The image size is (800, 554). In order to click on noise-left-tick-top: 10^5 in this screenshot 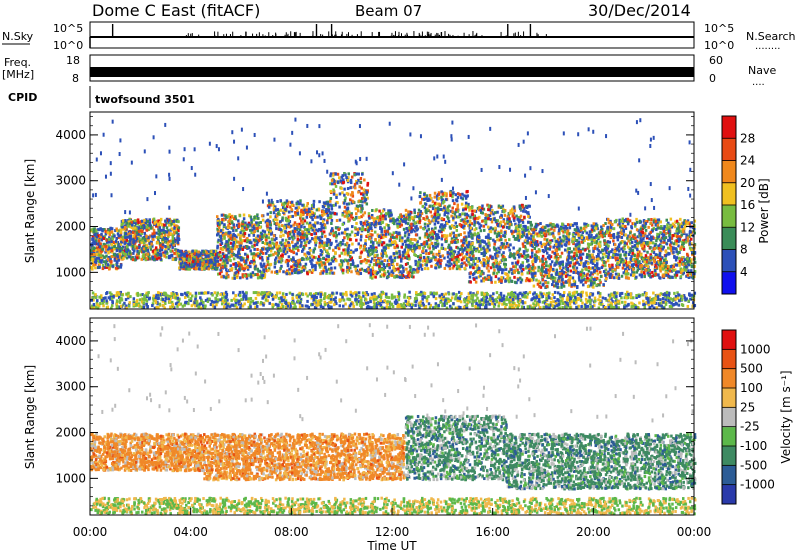, I will do `click(68, 28)`.